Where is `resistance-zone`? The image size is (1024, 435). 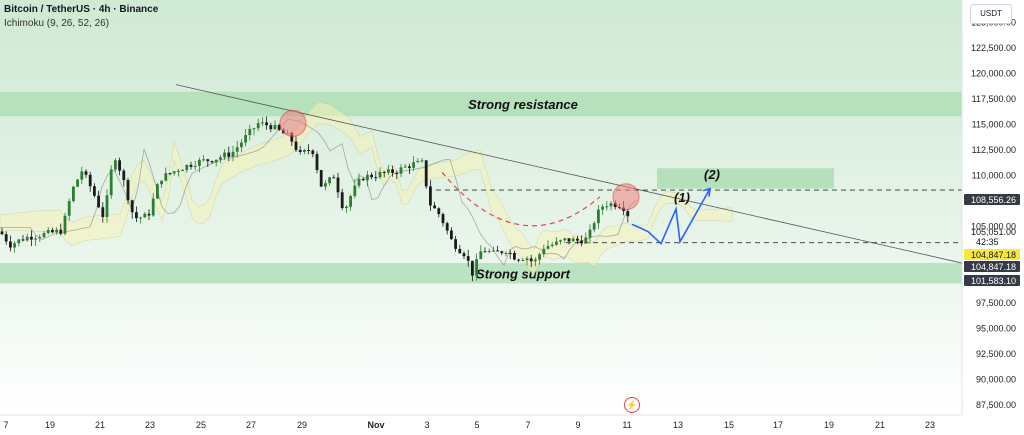
resistance-zone is located at coordinates (481, 104).